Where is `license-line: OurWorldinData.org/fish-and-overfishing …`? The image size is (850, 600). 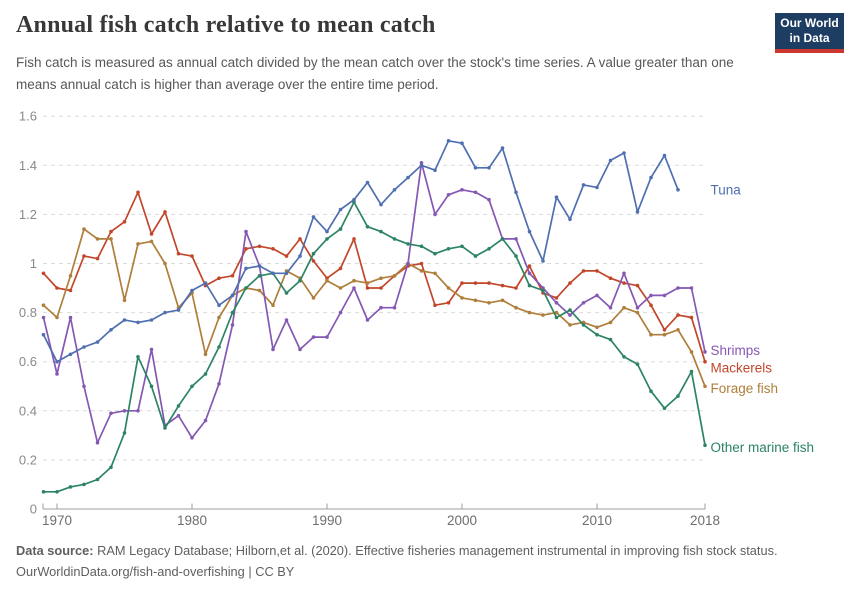 license-line: OurWorldinData.org/fish-and-overfishing … is located at coordinates (155, 572).